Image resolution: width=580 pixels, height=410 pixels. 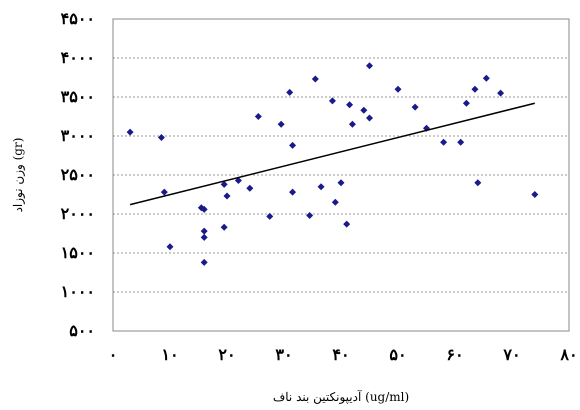 What do you see at coordinates (78, 57) in the screenshot?
I see `y-tick-label: ۴۰۰۰` at bounding box center [78, 57].